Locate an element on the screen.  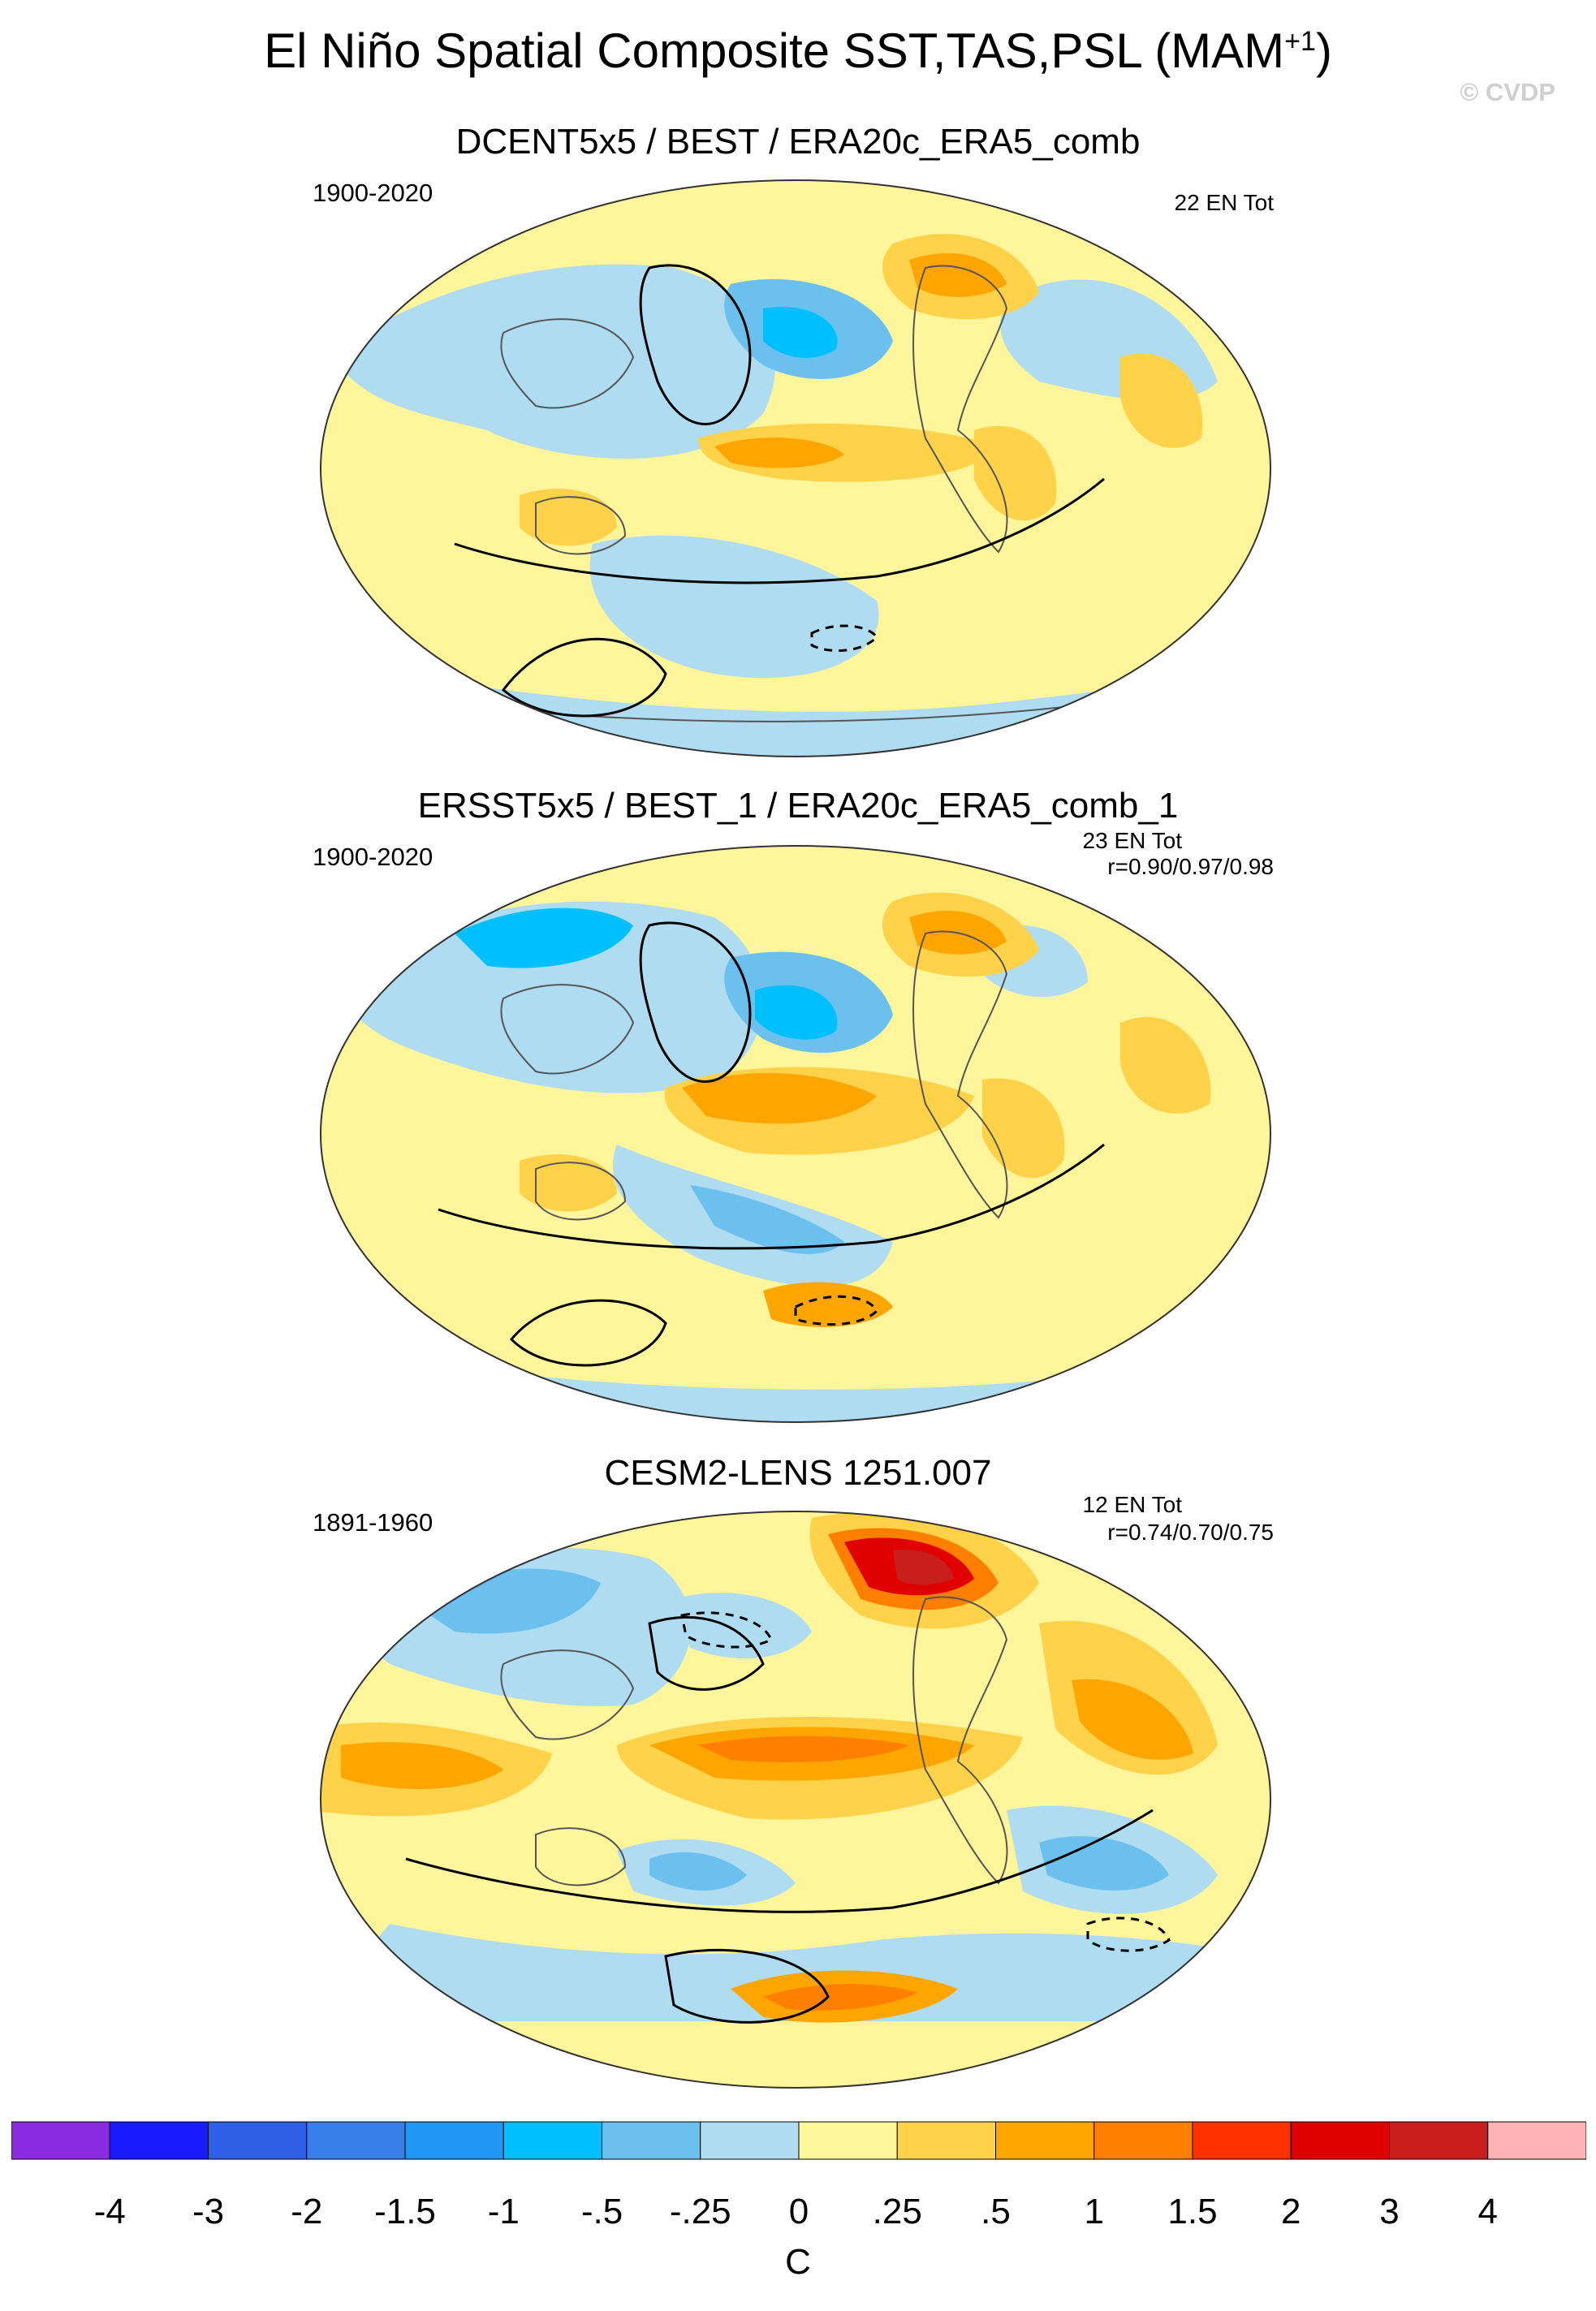
anomaly-region-hot is located at coordinates (923, 1567).